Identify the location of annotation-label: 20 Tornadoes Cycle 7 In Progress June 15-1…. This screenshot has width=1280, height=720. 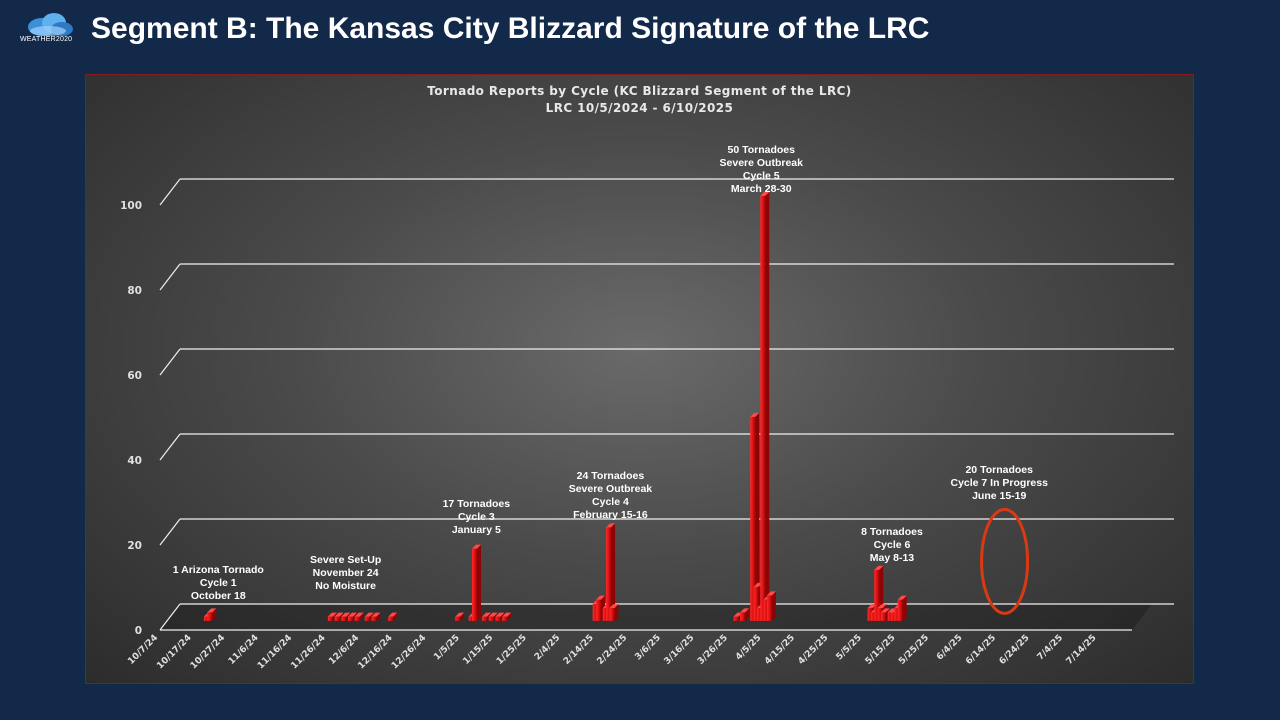
(999, 483).